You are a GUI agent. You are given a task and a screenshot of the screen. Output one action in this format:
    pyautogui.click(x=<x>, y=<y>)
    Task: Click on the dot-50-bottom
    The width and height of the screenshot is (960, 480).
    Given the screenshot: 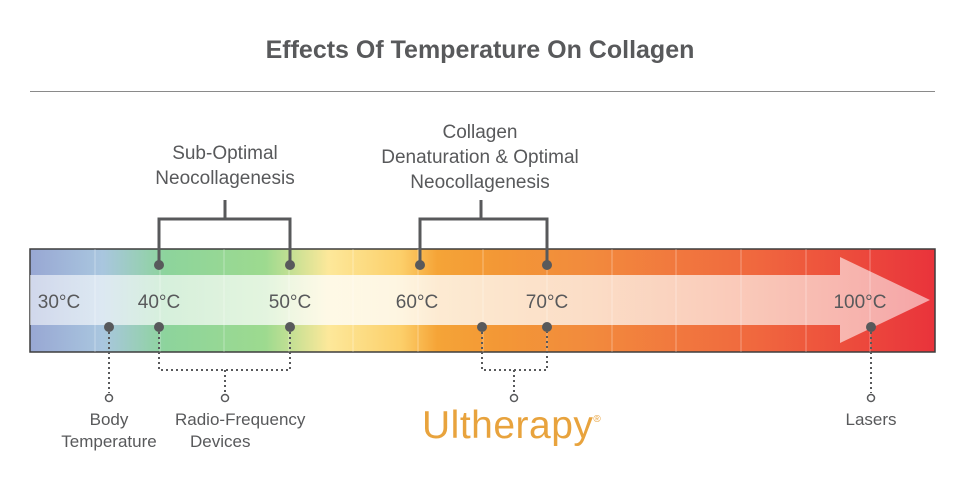 What is the action you would take?
    pyautogui.click(x=290, y=327)
    